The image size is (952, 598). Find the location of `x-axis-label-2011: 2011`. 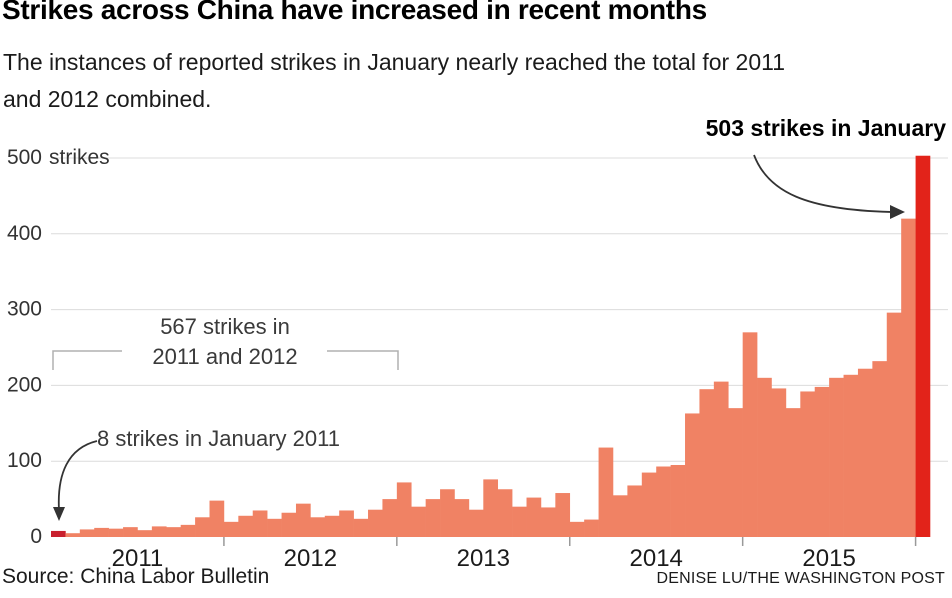

x-axis-label-2011: 2011 is located at coordinates (138, 558).